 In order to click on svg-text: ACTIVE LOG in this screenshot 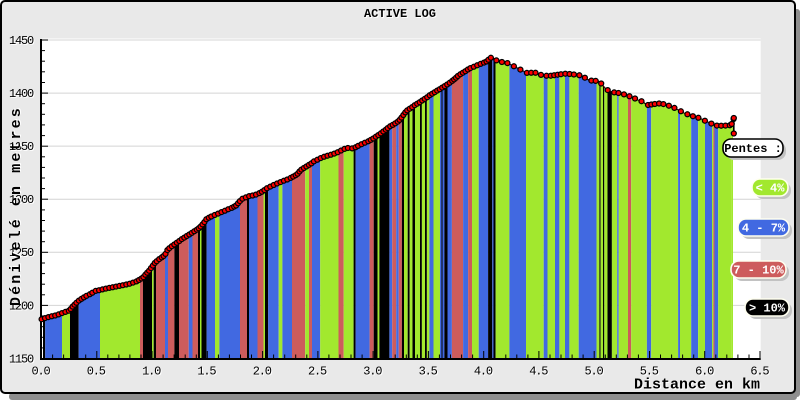, I will do `click(400, 14)`.